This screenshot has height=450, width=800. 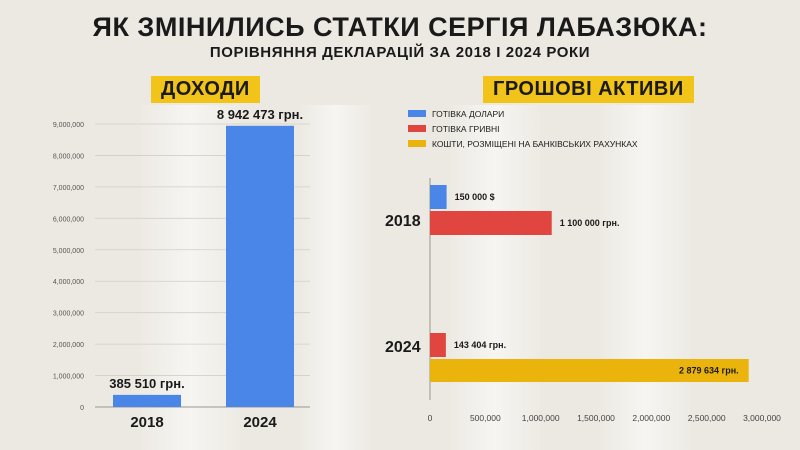 What do you see at coordinates (190, 277) in the screenshot?
I see `background-column-left` at bounding box center [190, 277].